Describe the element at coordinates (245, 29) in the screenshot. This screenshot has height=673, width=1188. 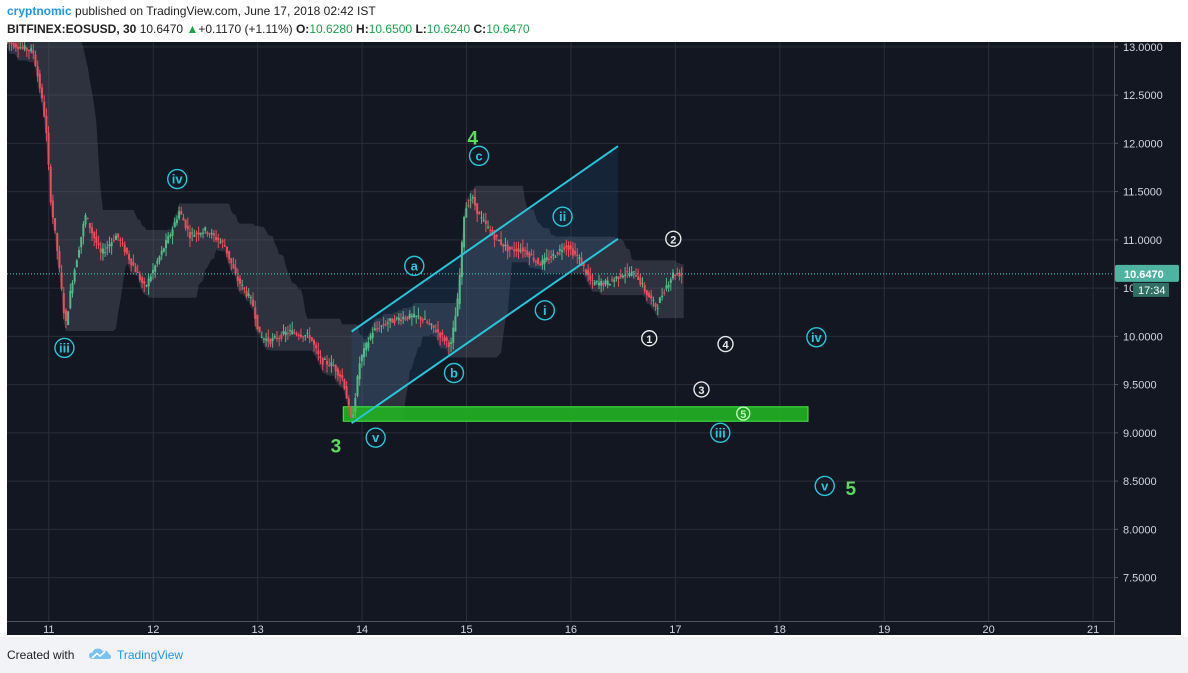
I see `price-change: +0.1170 (+1.11%)` at that location.